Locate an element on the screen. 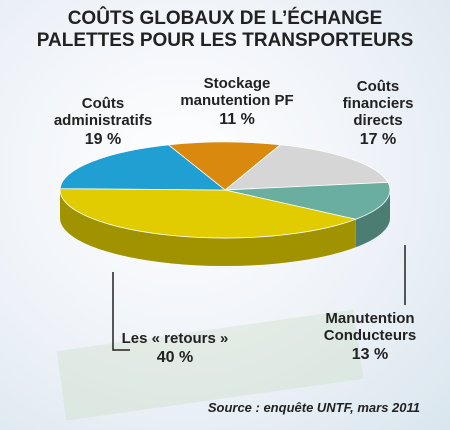 The height and width of the screenshot is (430, 450). category-label: Stockage manutention PF is located at coordinates (237, 92).